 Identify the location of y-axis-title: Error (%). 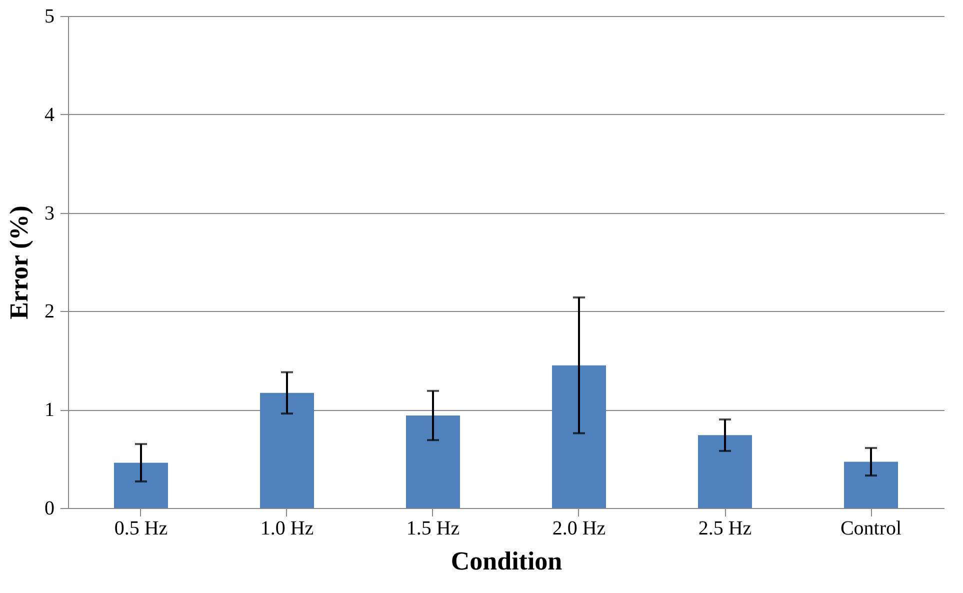
(19, 263).